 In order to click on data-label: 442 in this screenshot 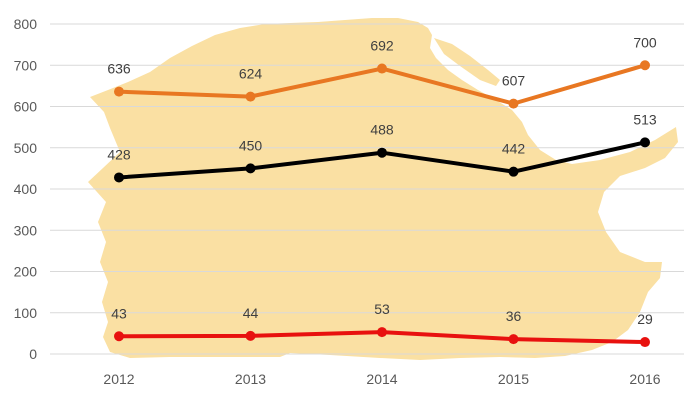, I will do `click(514, 149)`.